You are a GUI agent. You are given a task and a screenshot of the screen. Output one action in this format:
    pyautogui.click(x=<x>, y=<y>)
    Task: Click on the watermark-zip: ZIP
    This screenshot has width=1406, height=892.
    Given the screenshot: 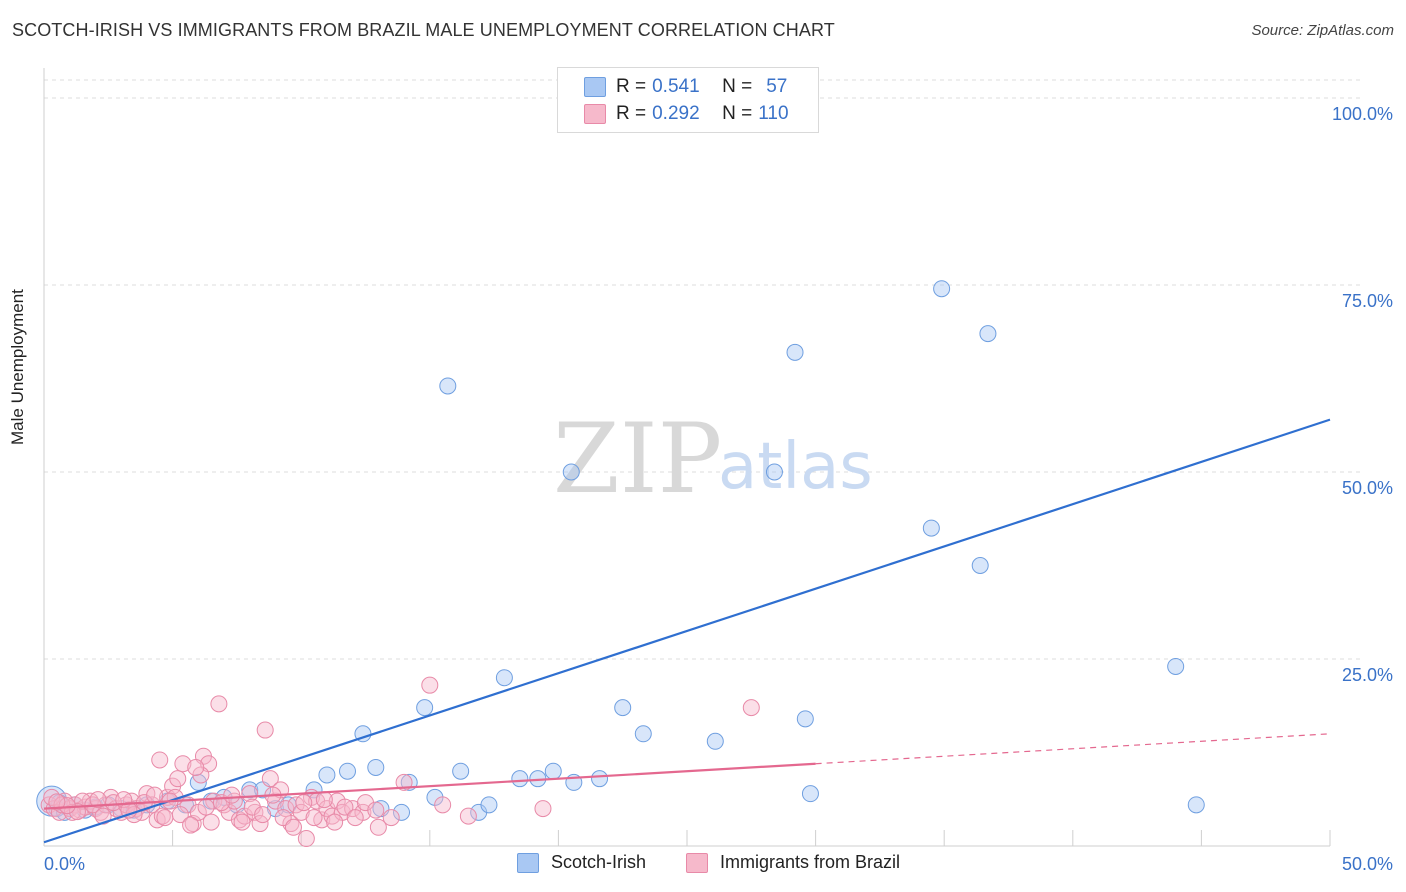 What is the action you would take?
    pyautogui.click(x=637, y=459)
    